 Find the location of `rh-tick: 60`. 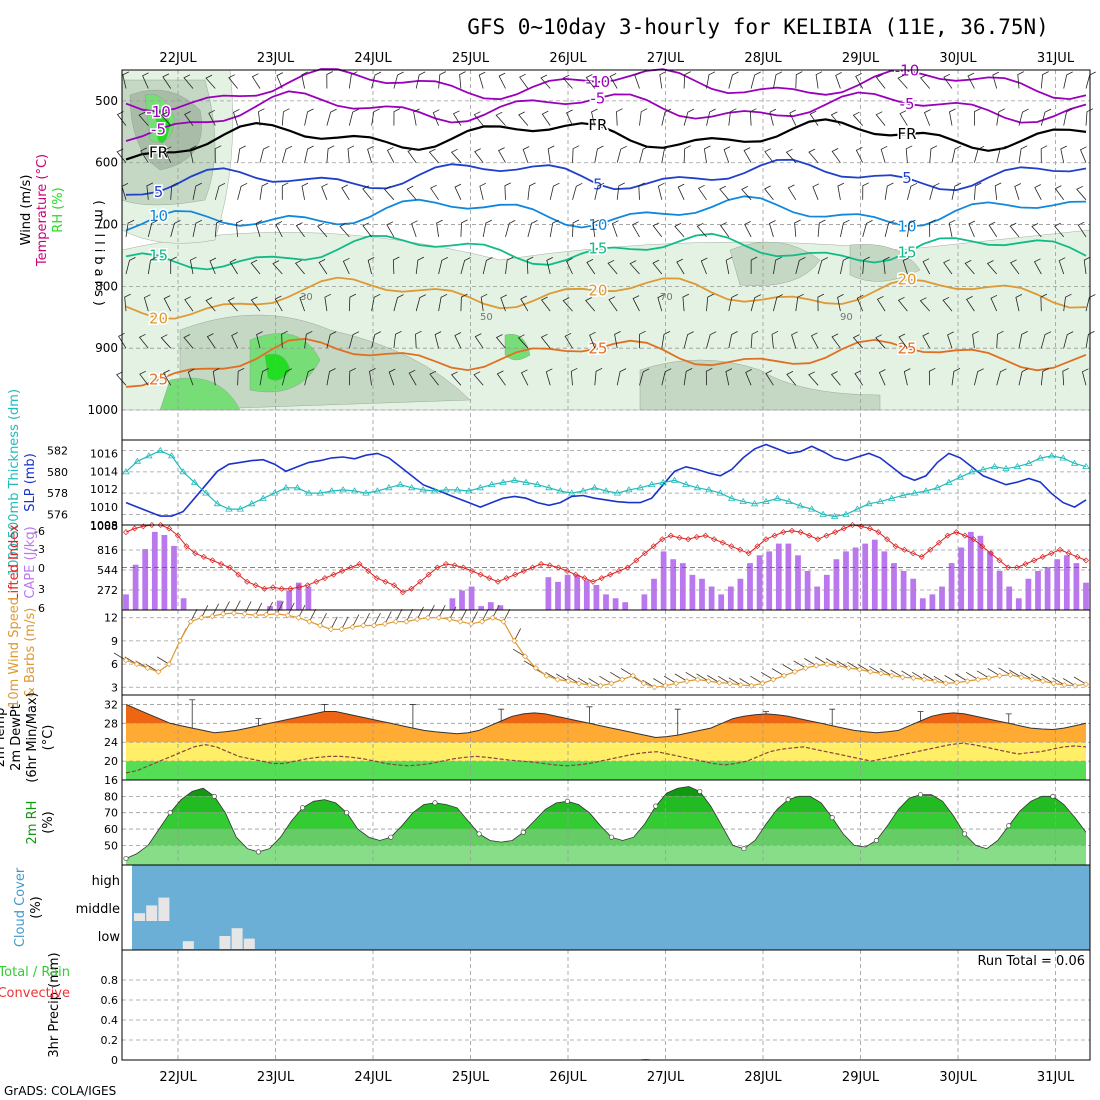

rh-tick: 60 is located at coordinates (111, 829).